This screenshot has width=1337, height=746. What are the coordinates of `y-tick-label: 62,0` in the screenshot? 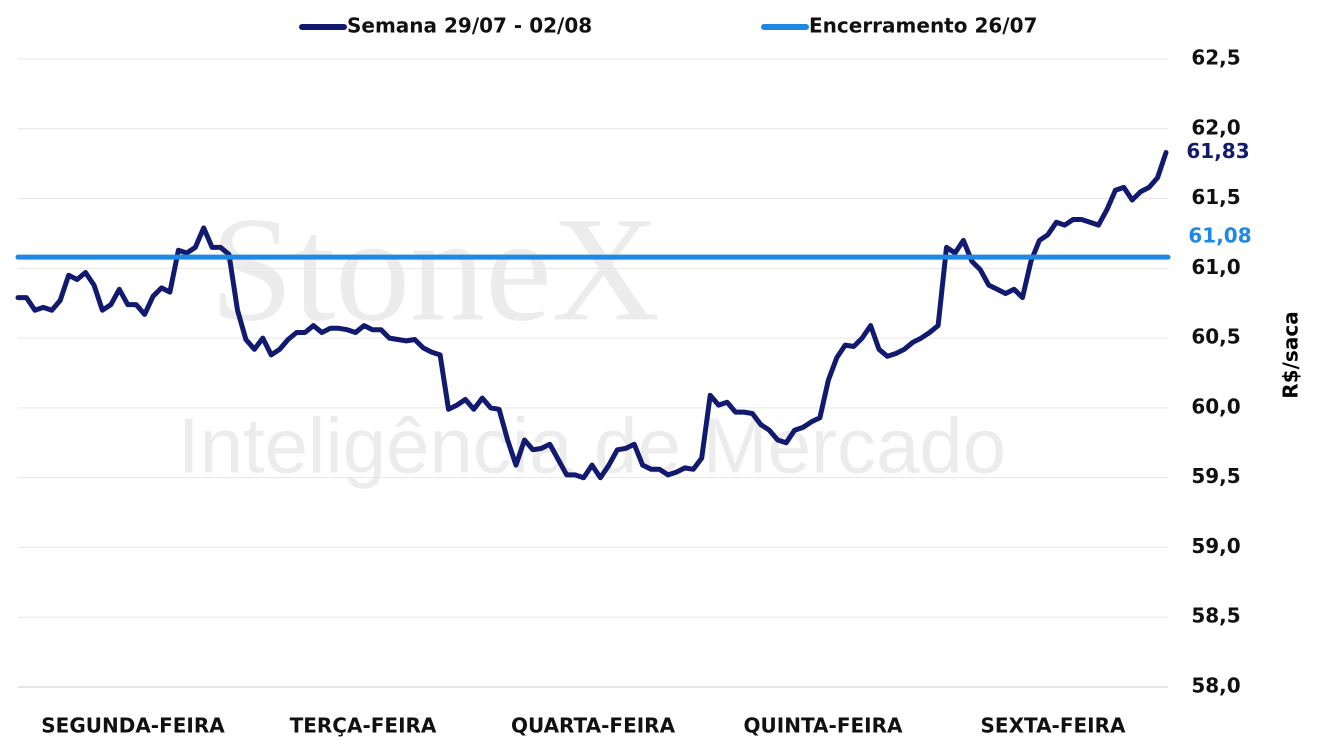 It's located at (1215, 127).